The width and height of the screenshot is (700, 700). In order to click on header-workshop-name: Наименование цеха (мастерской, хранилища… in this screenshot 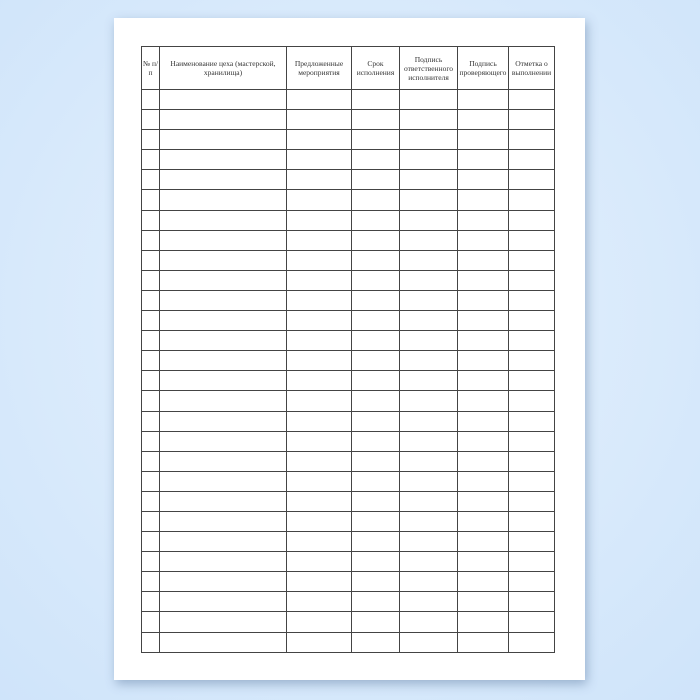, I will do `click(223, 68)`.